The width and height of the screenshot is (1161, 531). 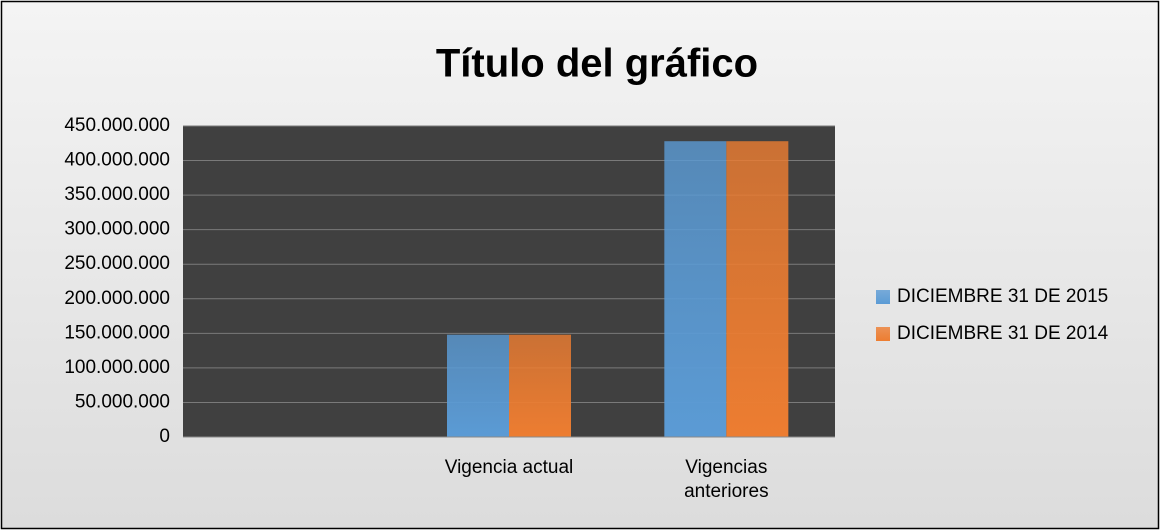 What do you see at coordinates (164, 436) in the screenshot?
I see `y-tick-label: 0` at bounding box center [164, 436].